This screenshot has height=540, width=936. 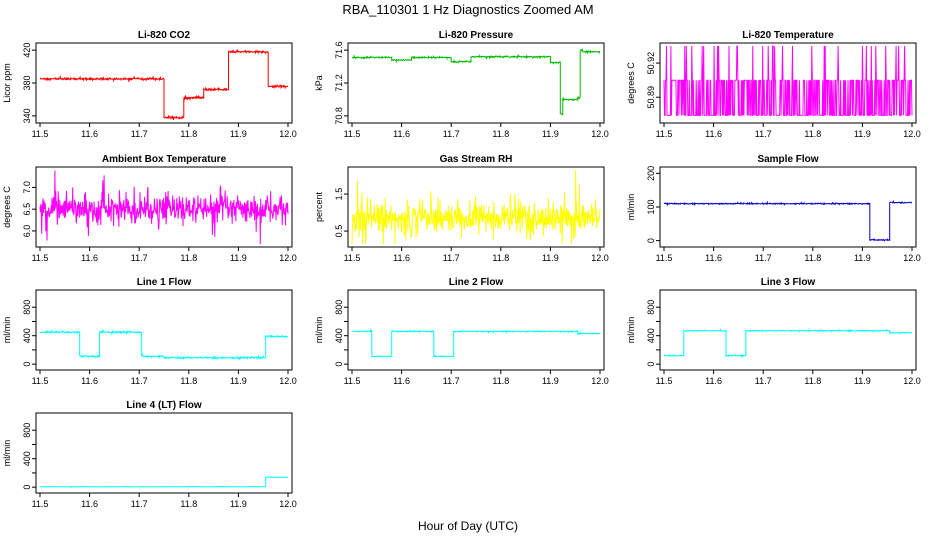 What do you see at coordinates (27, 231) in the screenshot?
I see `y-tick-label: 6.0` at bounding box center [27, 231].